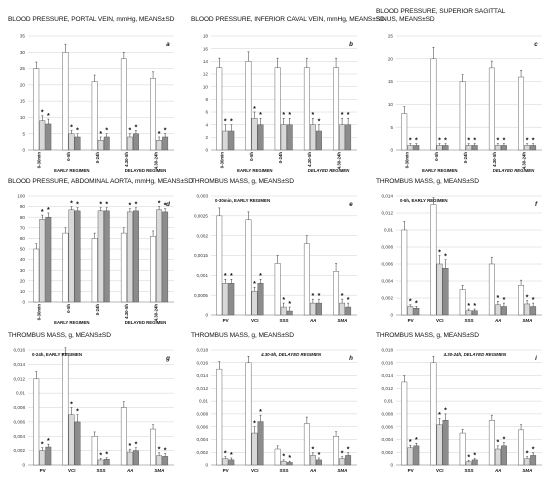 The width and height of the screenshot is (550, 479). What do you see at coordinates (23, 280) in the screenshot?
I see `y-tick-label: 20` at bounding box center [23, 280].